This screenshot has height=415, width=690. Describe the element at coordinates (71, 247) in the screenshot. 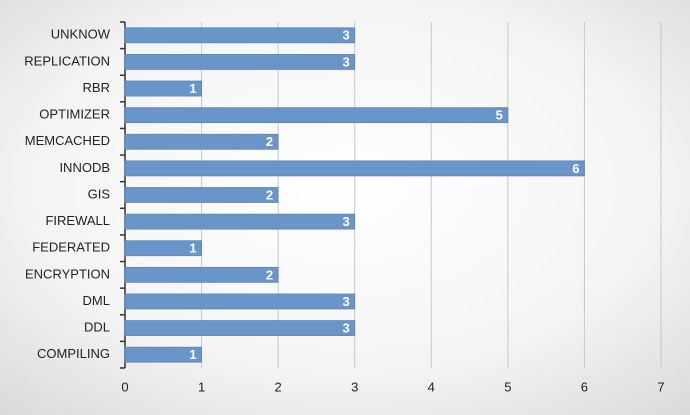

I see `y-tick-label: FEDERATED` at that location.